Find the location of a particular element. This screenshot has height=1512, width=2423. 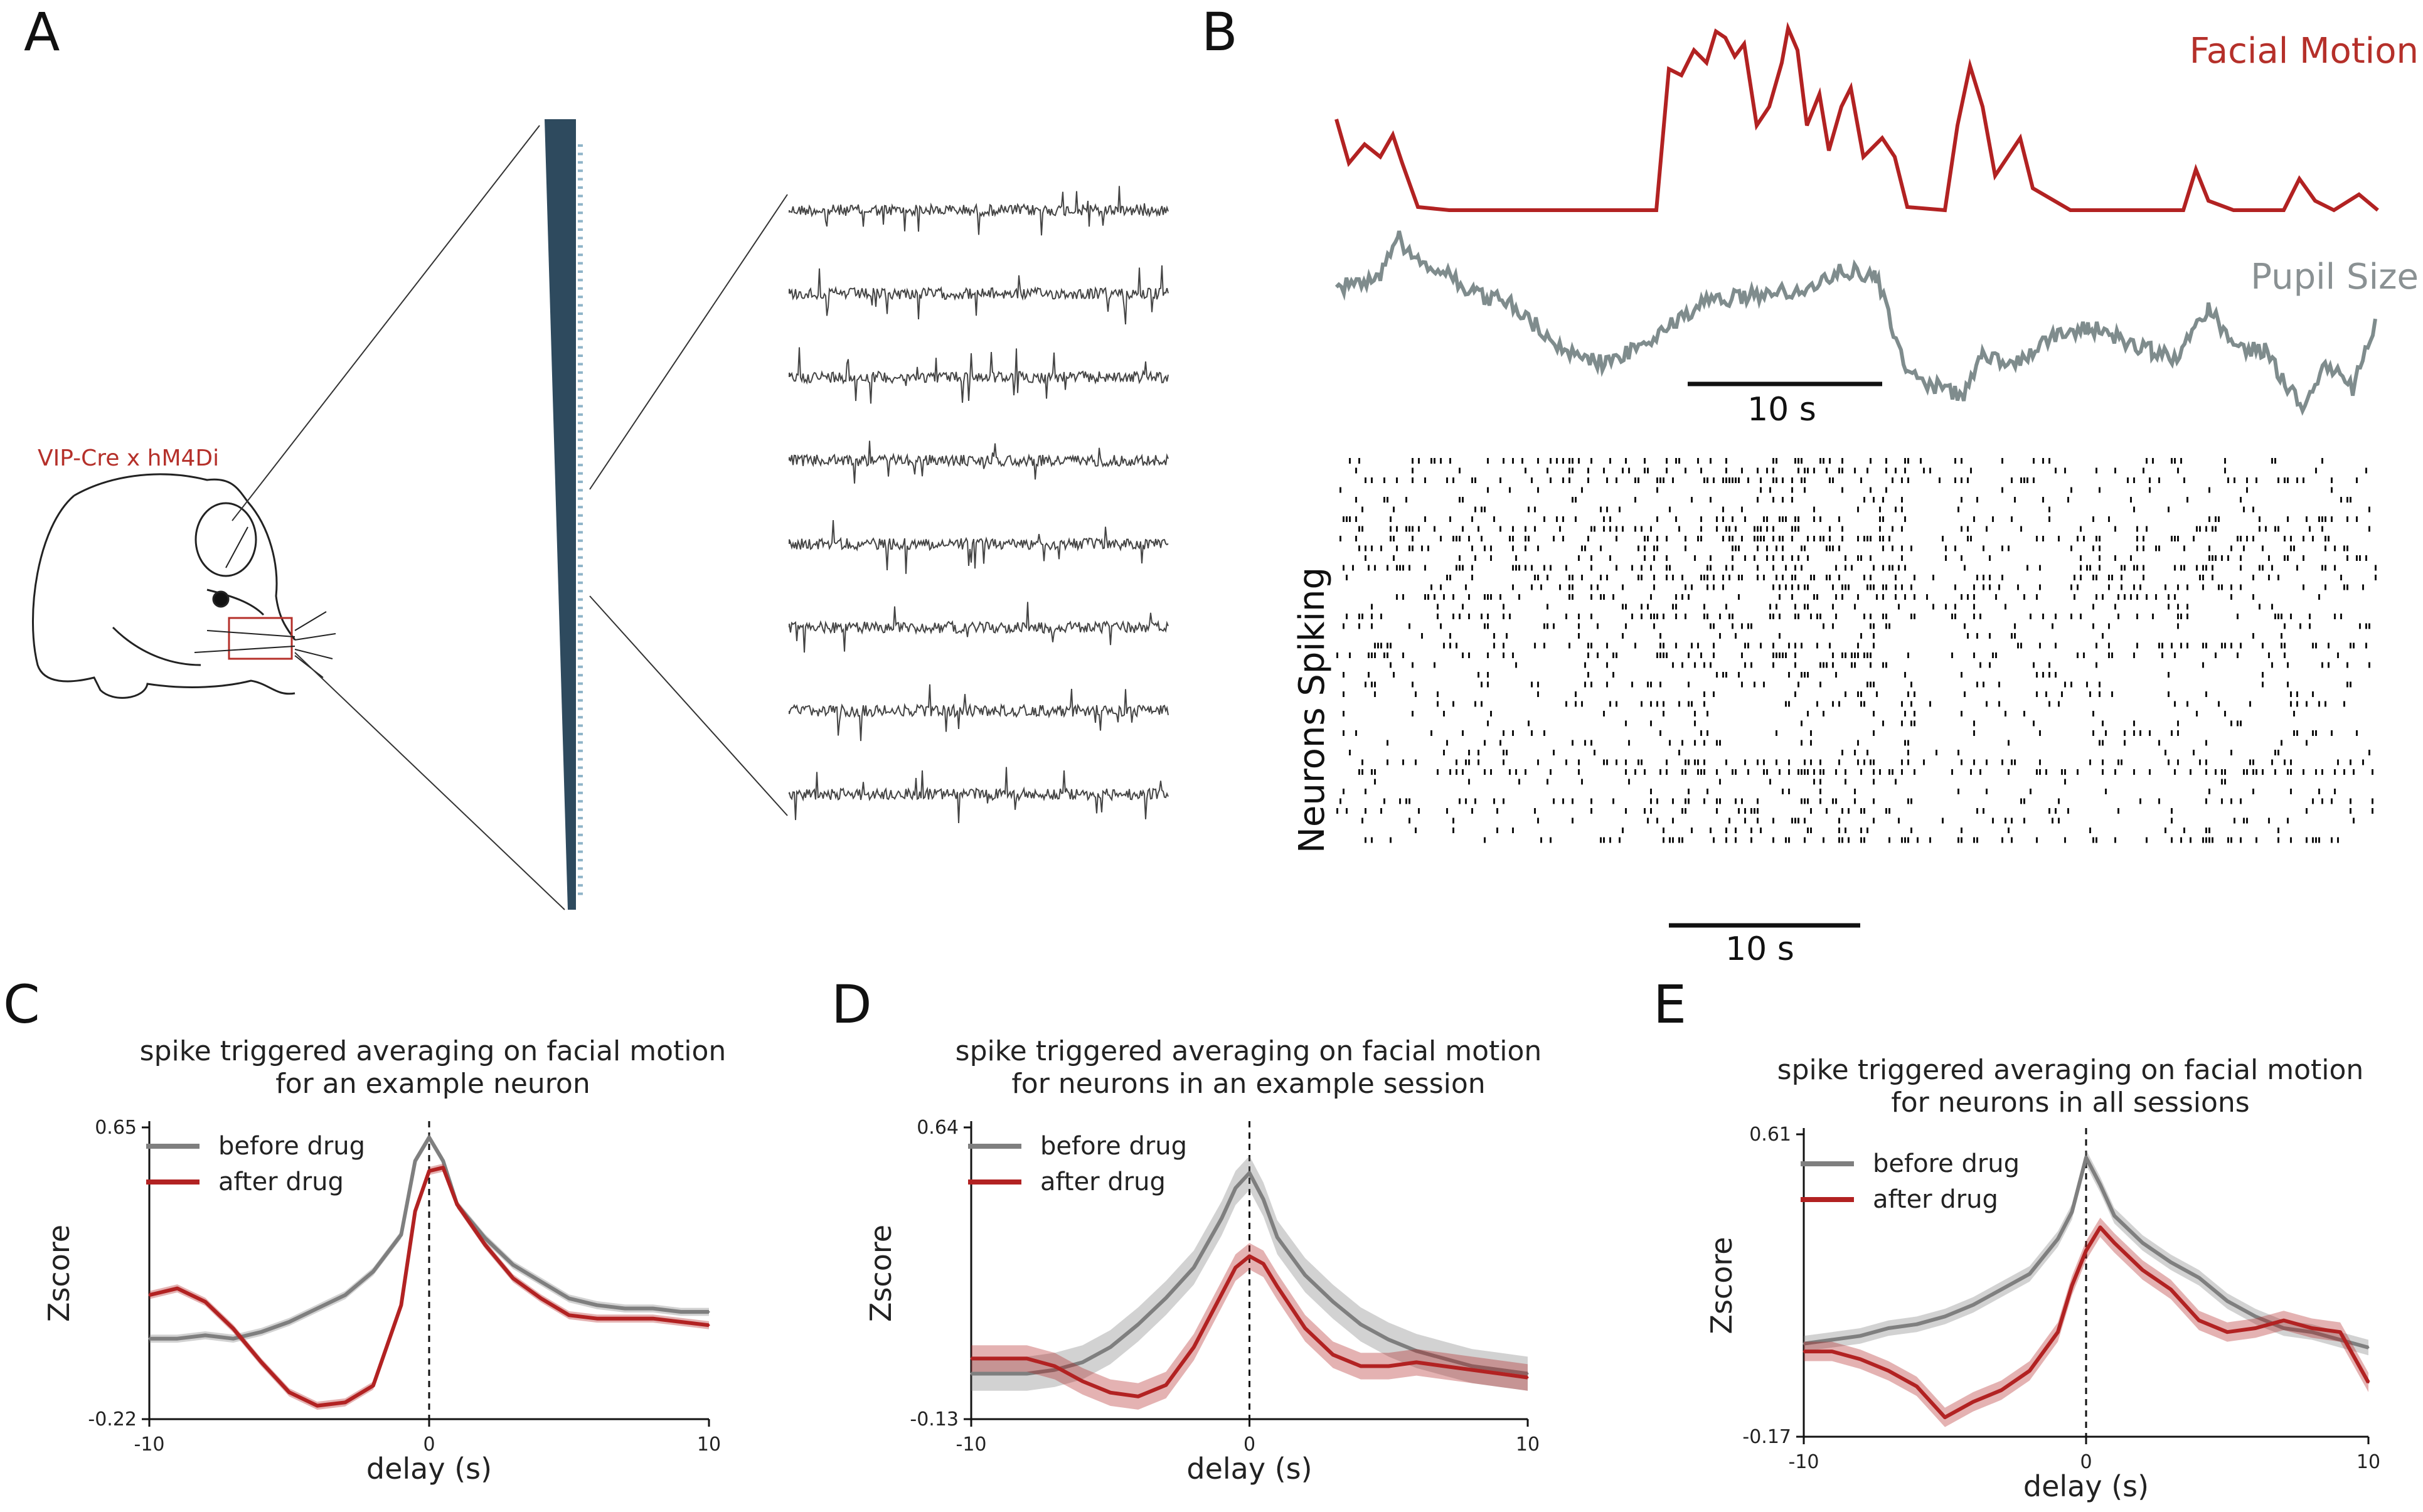

spike-raster is located at coordinates (1856, 650).